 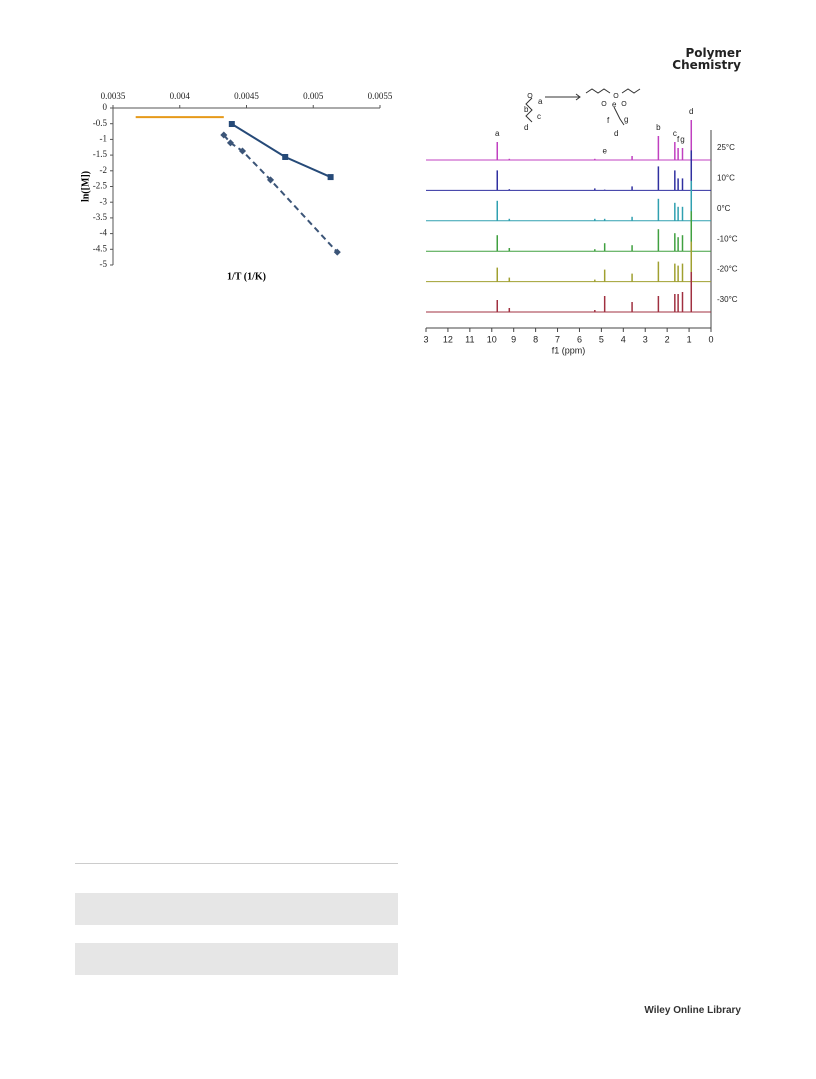 What do you see at coordinates (104, 233) in the screenshot?
I see `y-tick-label: -4` at bounding box center [104, 233].